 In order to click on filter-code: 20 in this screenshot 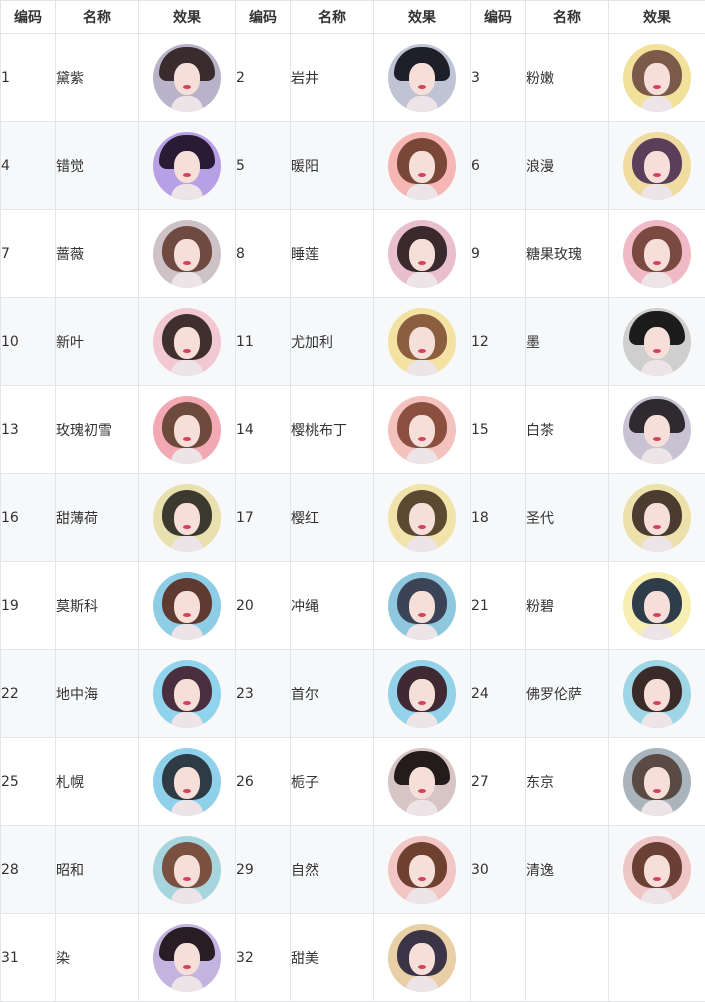, I will do `click(263, 606)`.